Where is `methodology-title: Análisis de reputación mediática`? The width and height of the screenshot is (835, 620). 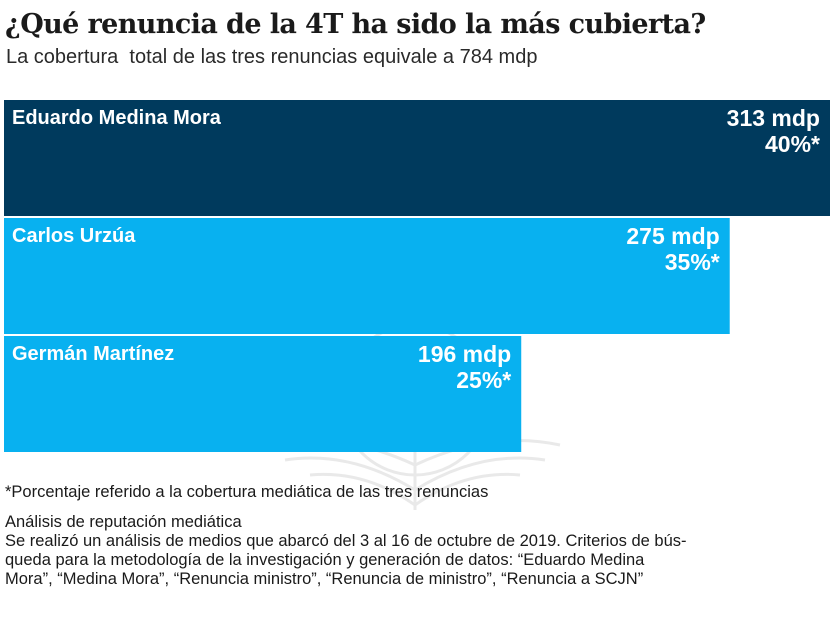
methodology-title: Análisis de reputación mediática is located at coordinates (123, 522).